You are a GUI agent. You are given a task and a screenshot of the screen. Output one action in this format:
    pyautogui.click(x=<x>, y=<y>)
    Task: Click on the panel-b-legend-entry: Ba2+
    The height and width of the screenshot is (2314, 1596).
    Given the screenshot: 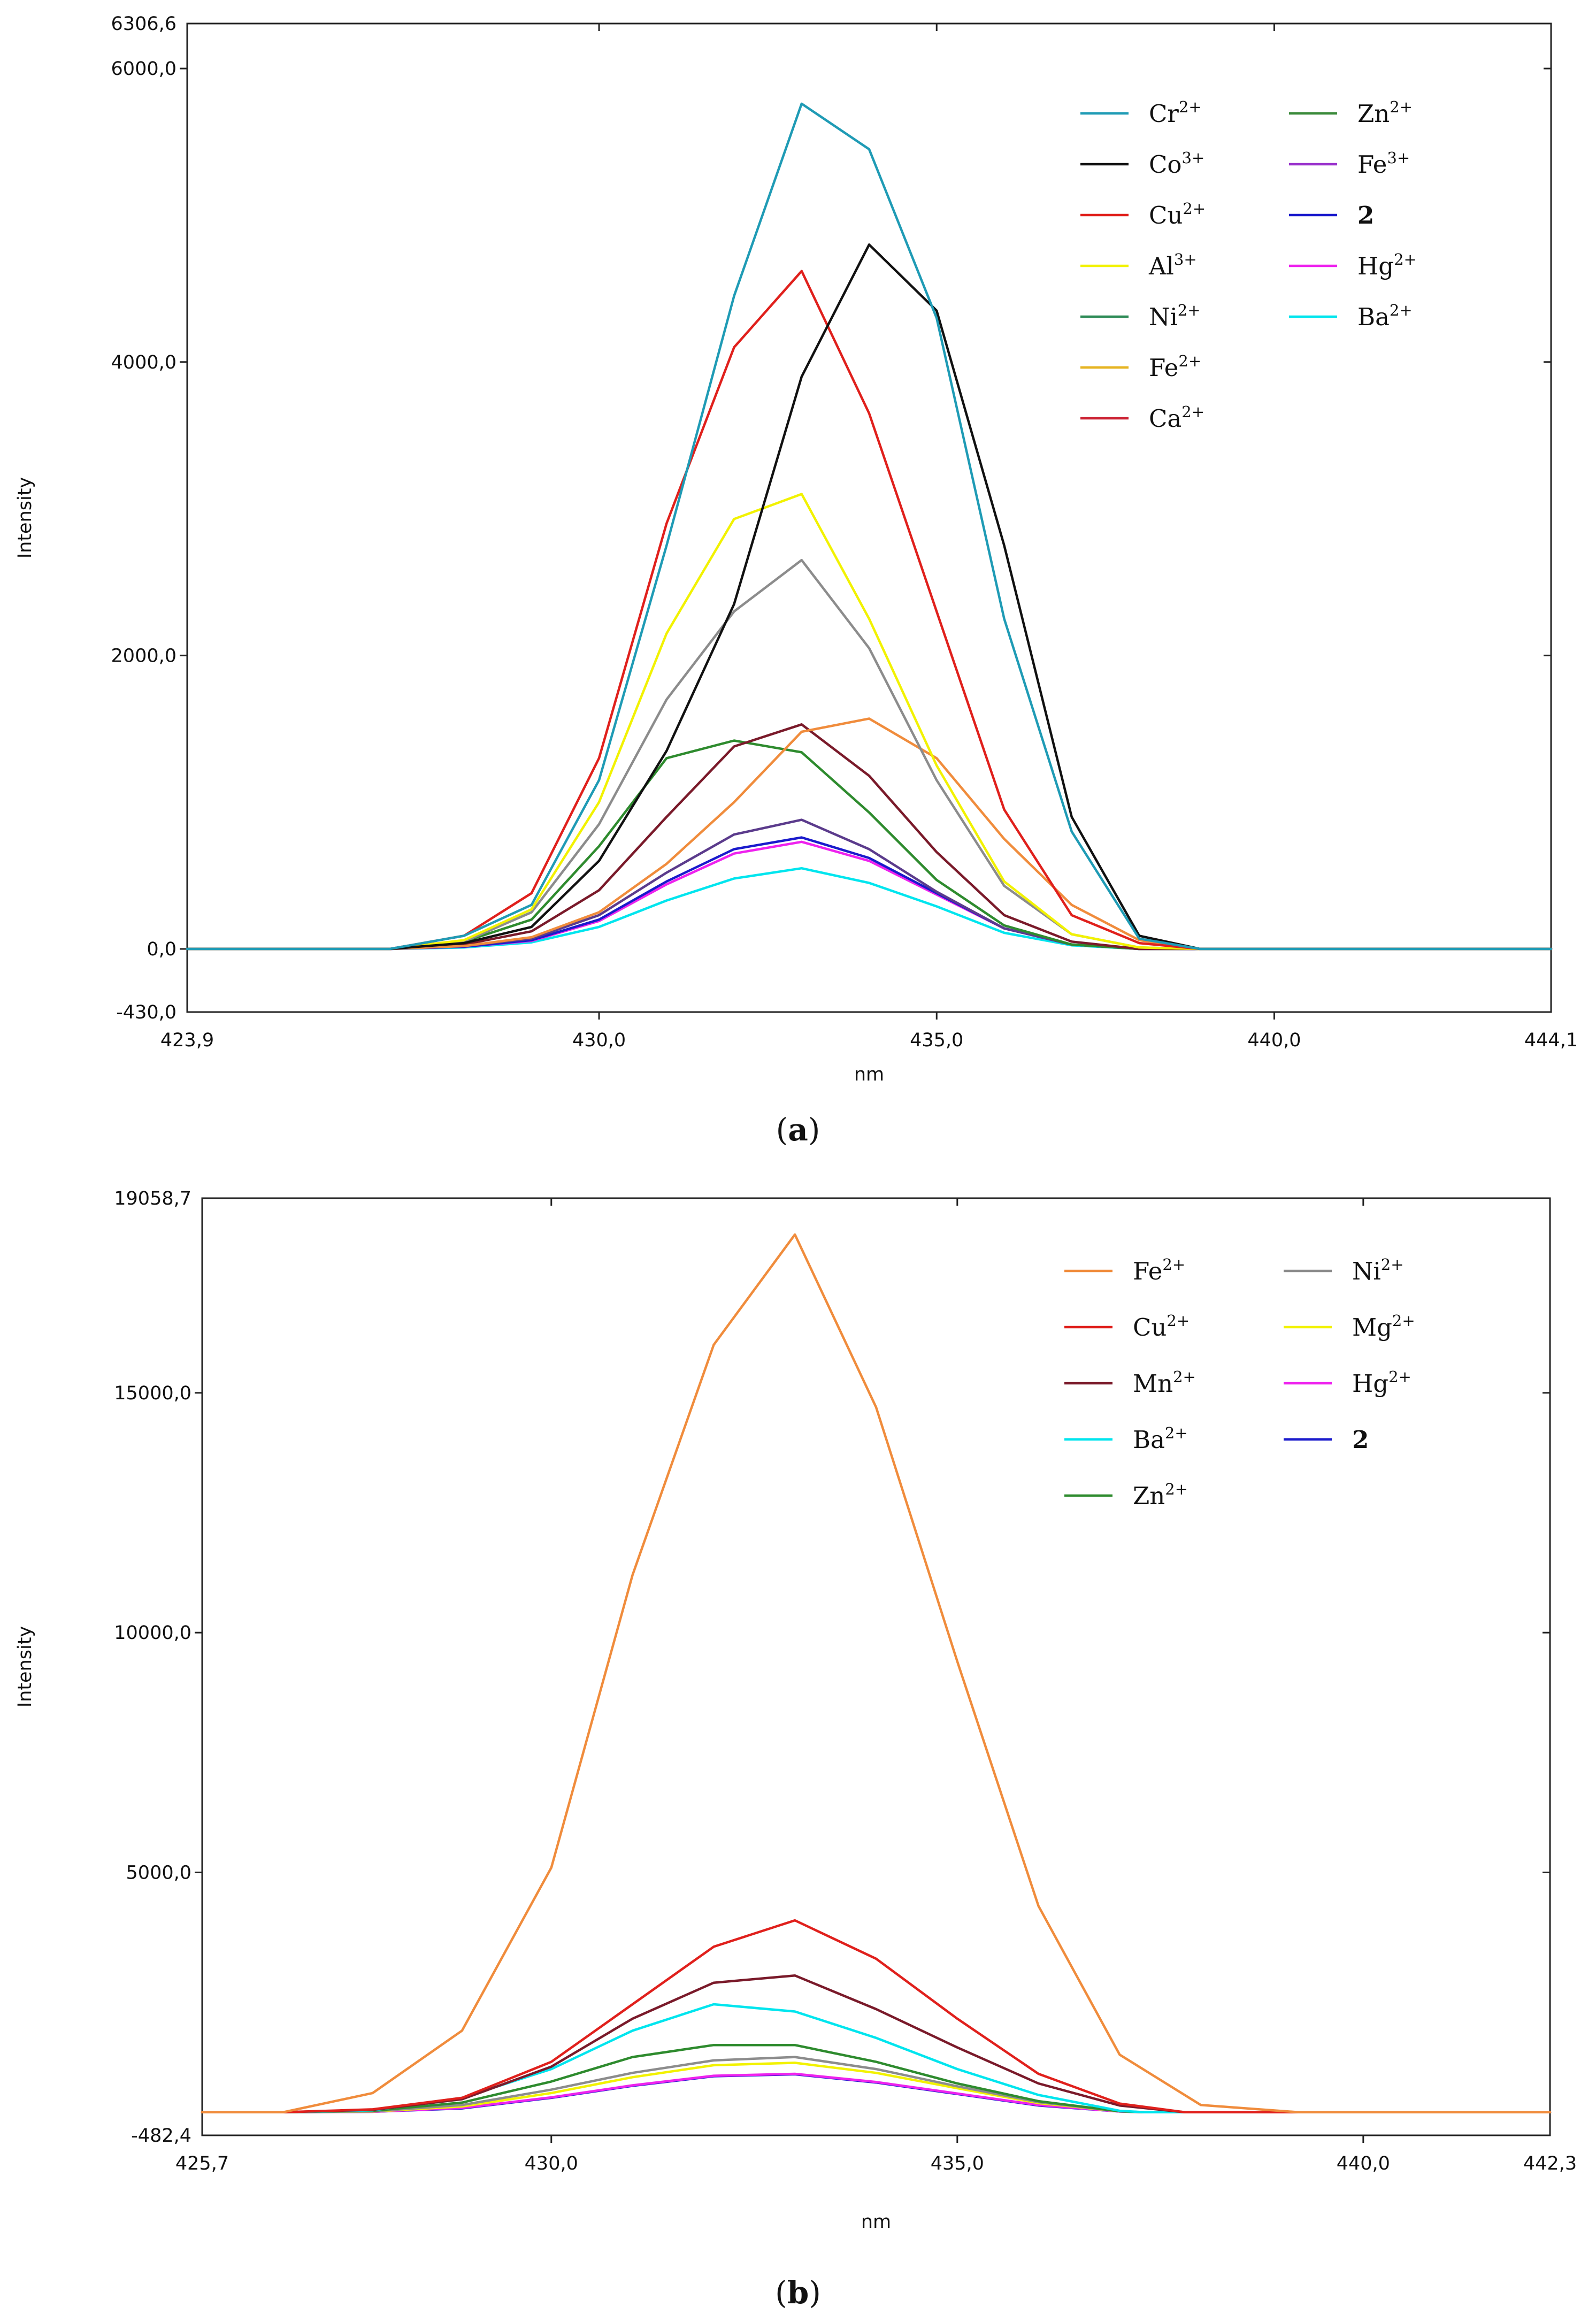 What is the action you would take?
    pyautogui.click(x=1126, y=1439)
    